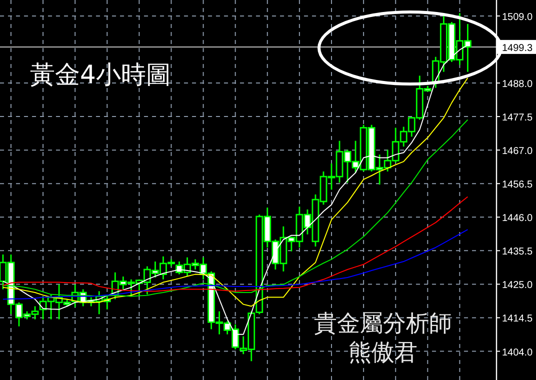  What do you see at coordinates (383, 324) in the screenshot?
I see `annotation: 貴金屬分析師` at bounding box center [383, 324].